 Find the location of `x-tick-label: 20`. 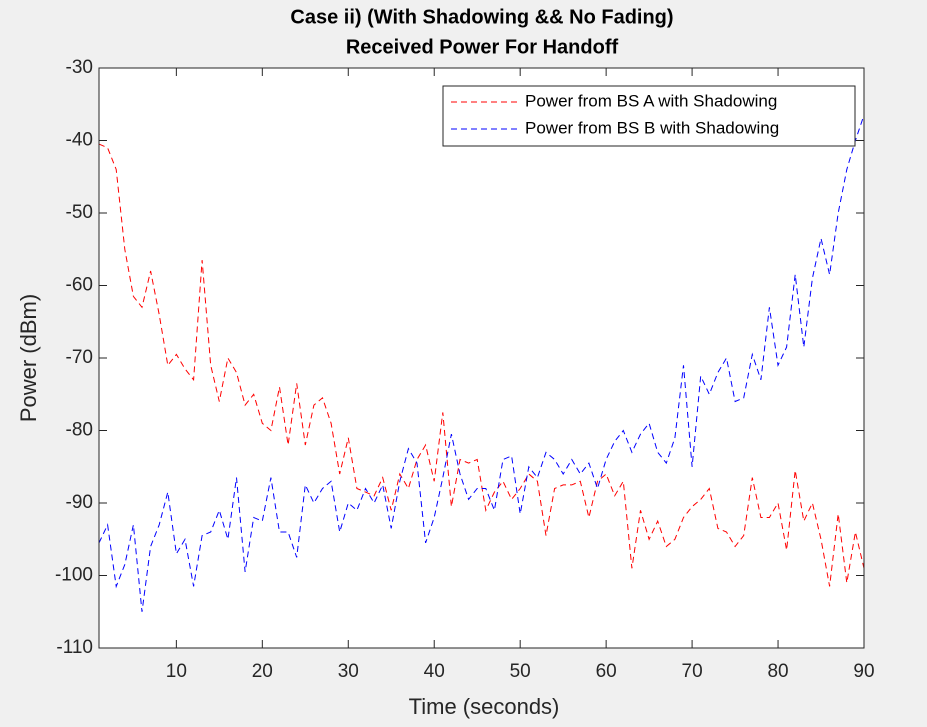

x-tick-label: 20 is located at coordinates (262, 671).